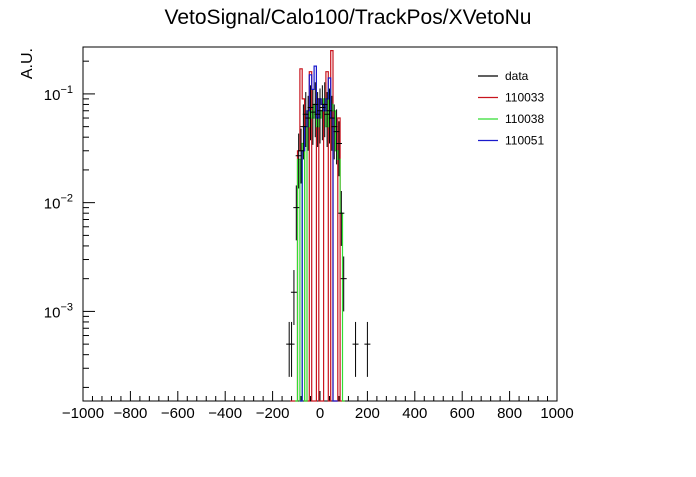 This screenshot has height=477, width=696. I want to click on legend-item: 110033, so click(511, 98).